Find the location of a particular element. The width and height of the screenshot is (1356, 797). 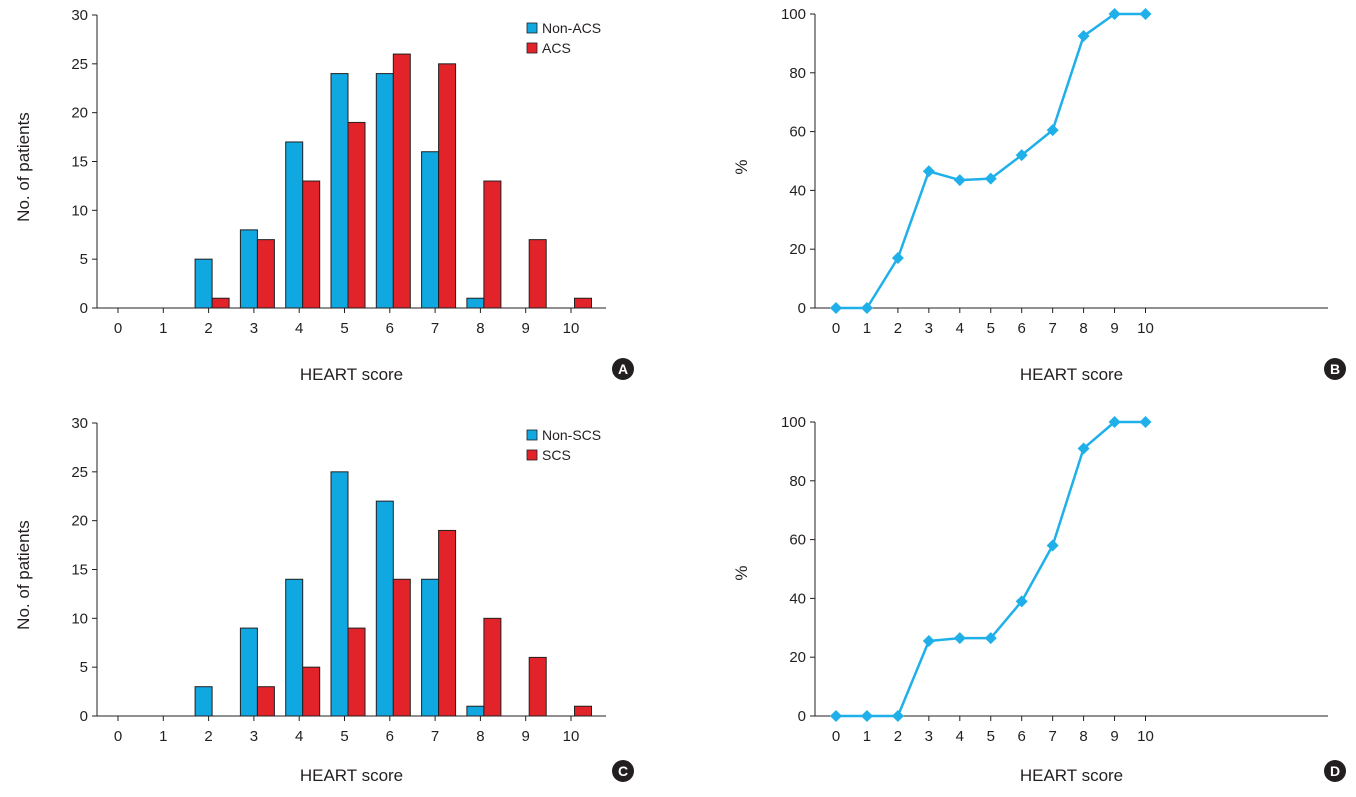

legend-label-non-acs: Non-ACS is located at coordinates (571, 28).